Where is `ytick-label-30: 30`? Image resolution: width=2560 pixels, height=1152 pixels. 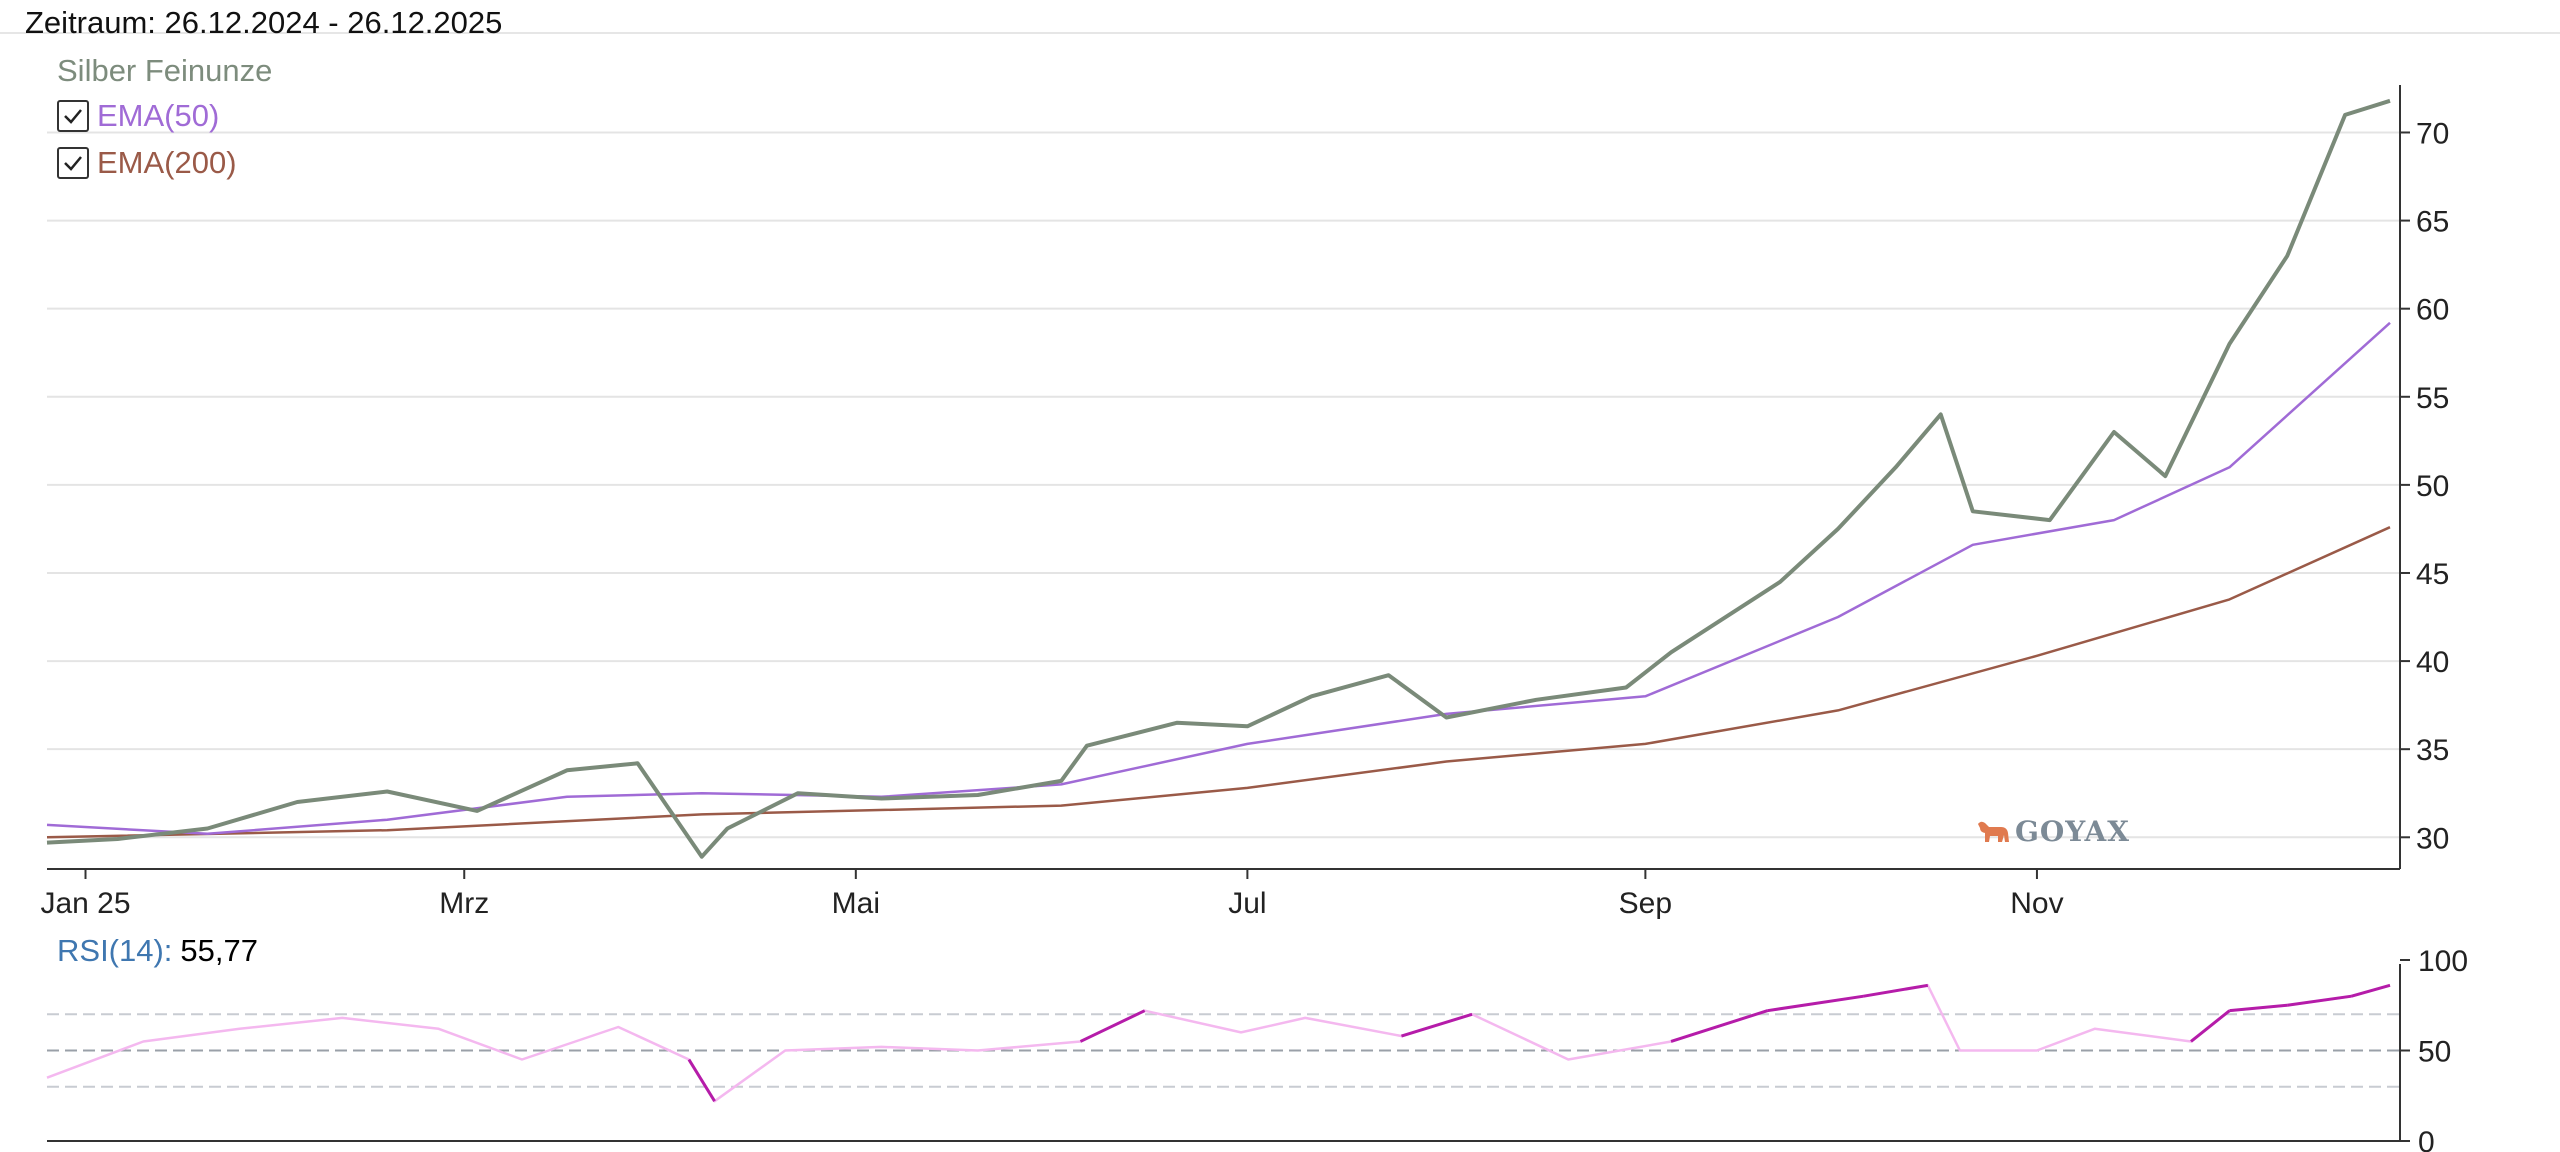 ytick-label-30: 30 is located at coordinates (2432, 838).